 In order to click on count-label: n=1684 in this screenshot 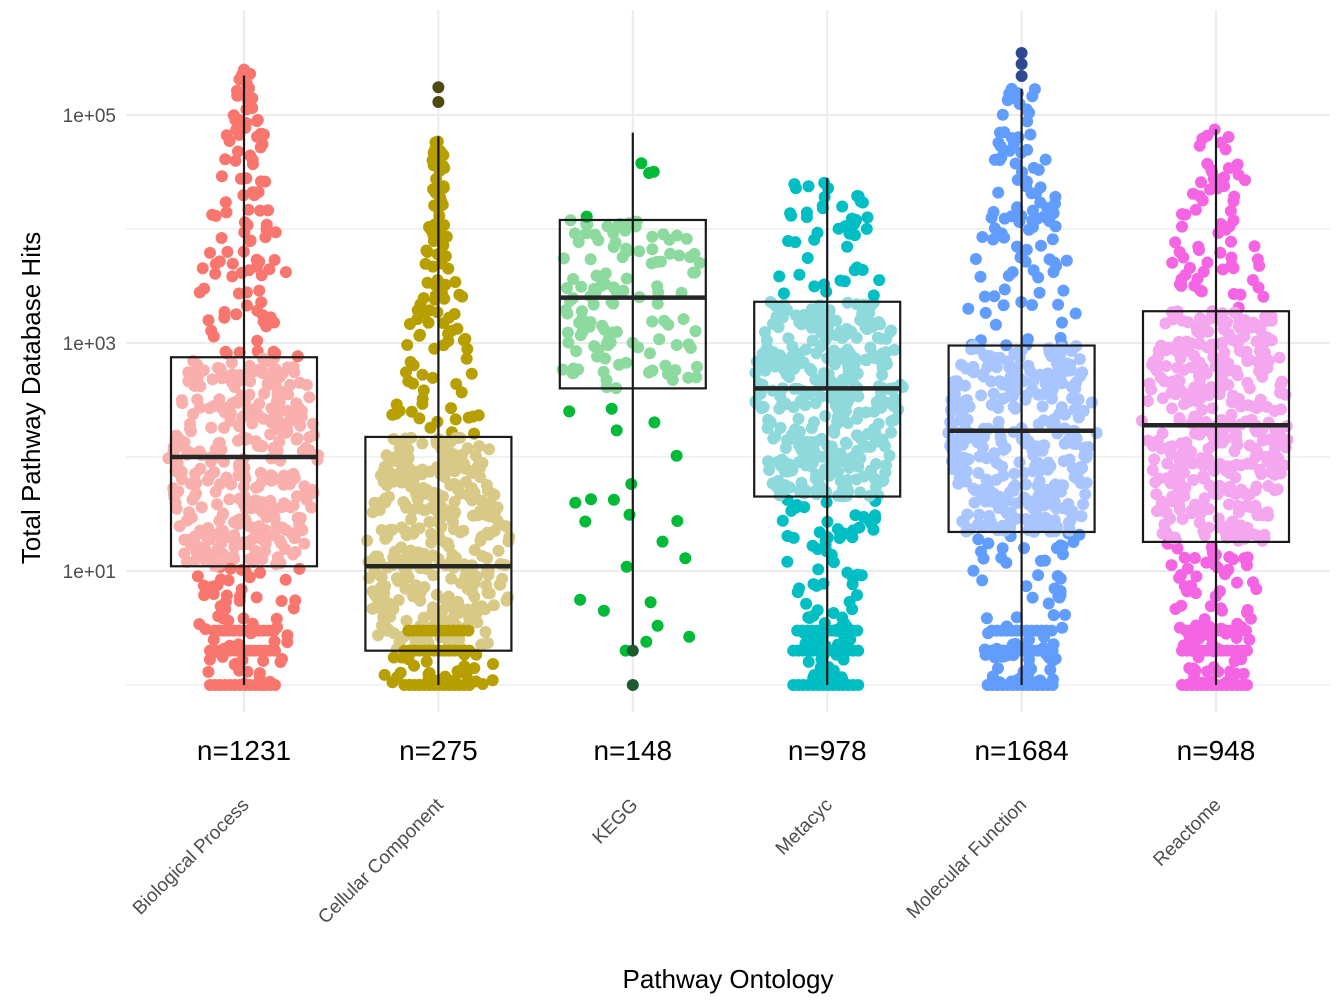, I will do `click(1021, 750)`.